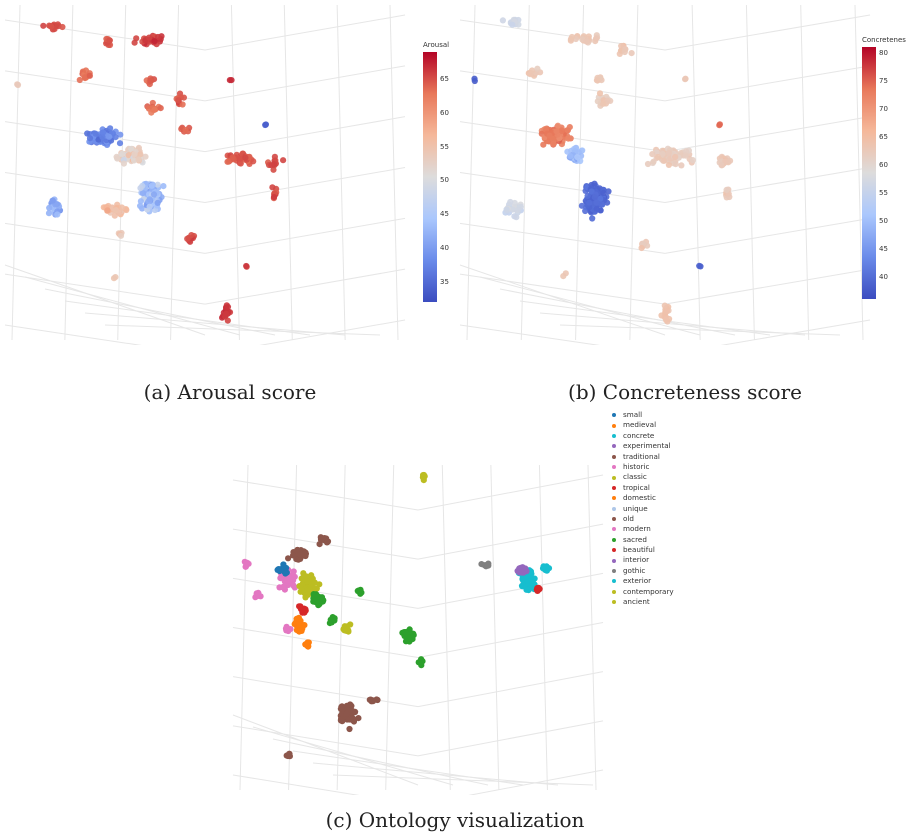 The width and height of the screenshot is (906, 835). I want to click on legend-item: domestic, so click(643, 498).